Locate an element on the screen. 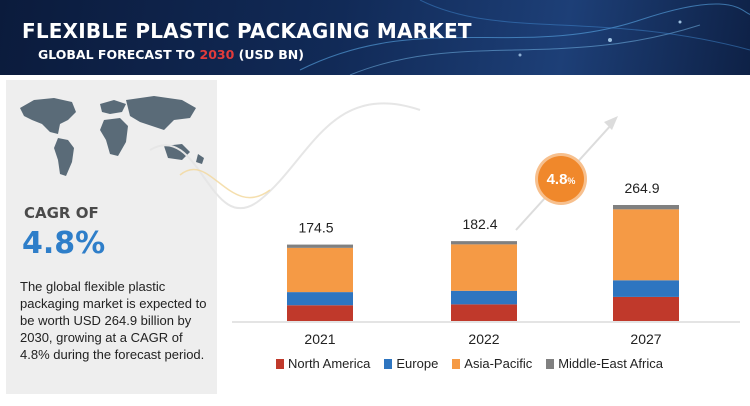 The height and width of the screenshot is (406, 750). bars-group is located at coordinates (483, 263).